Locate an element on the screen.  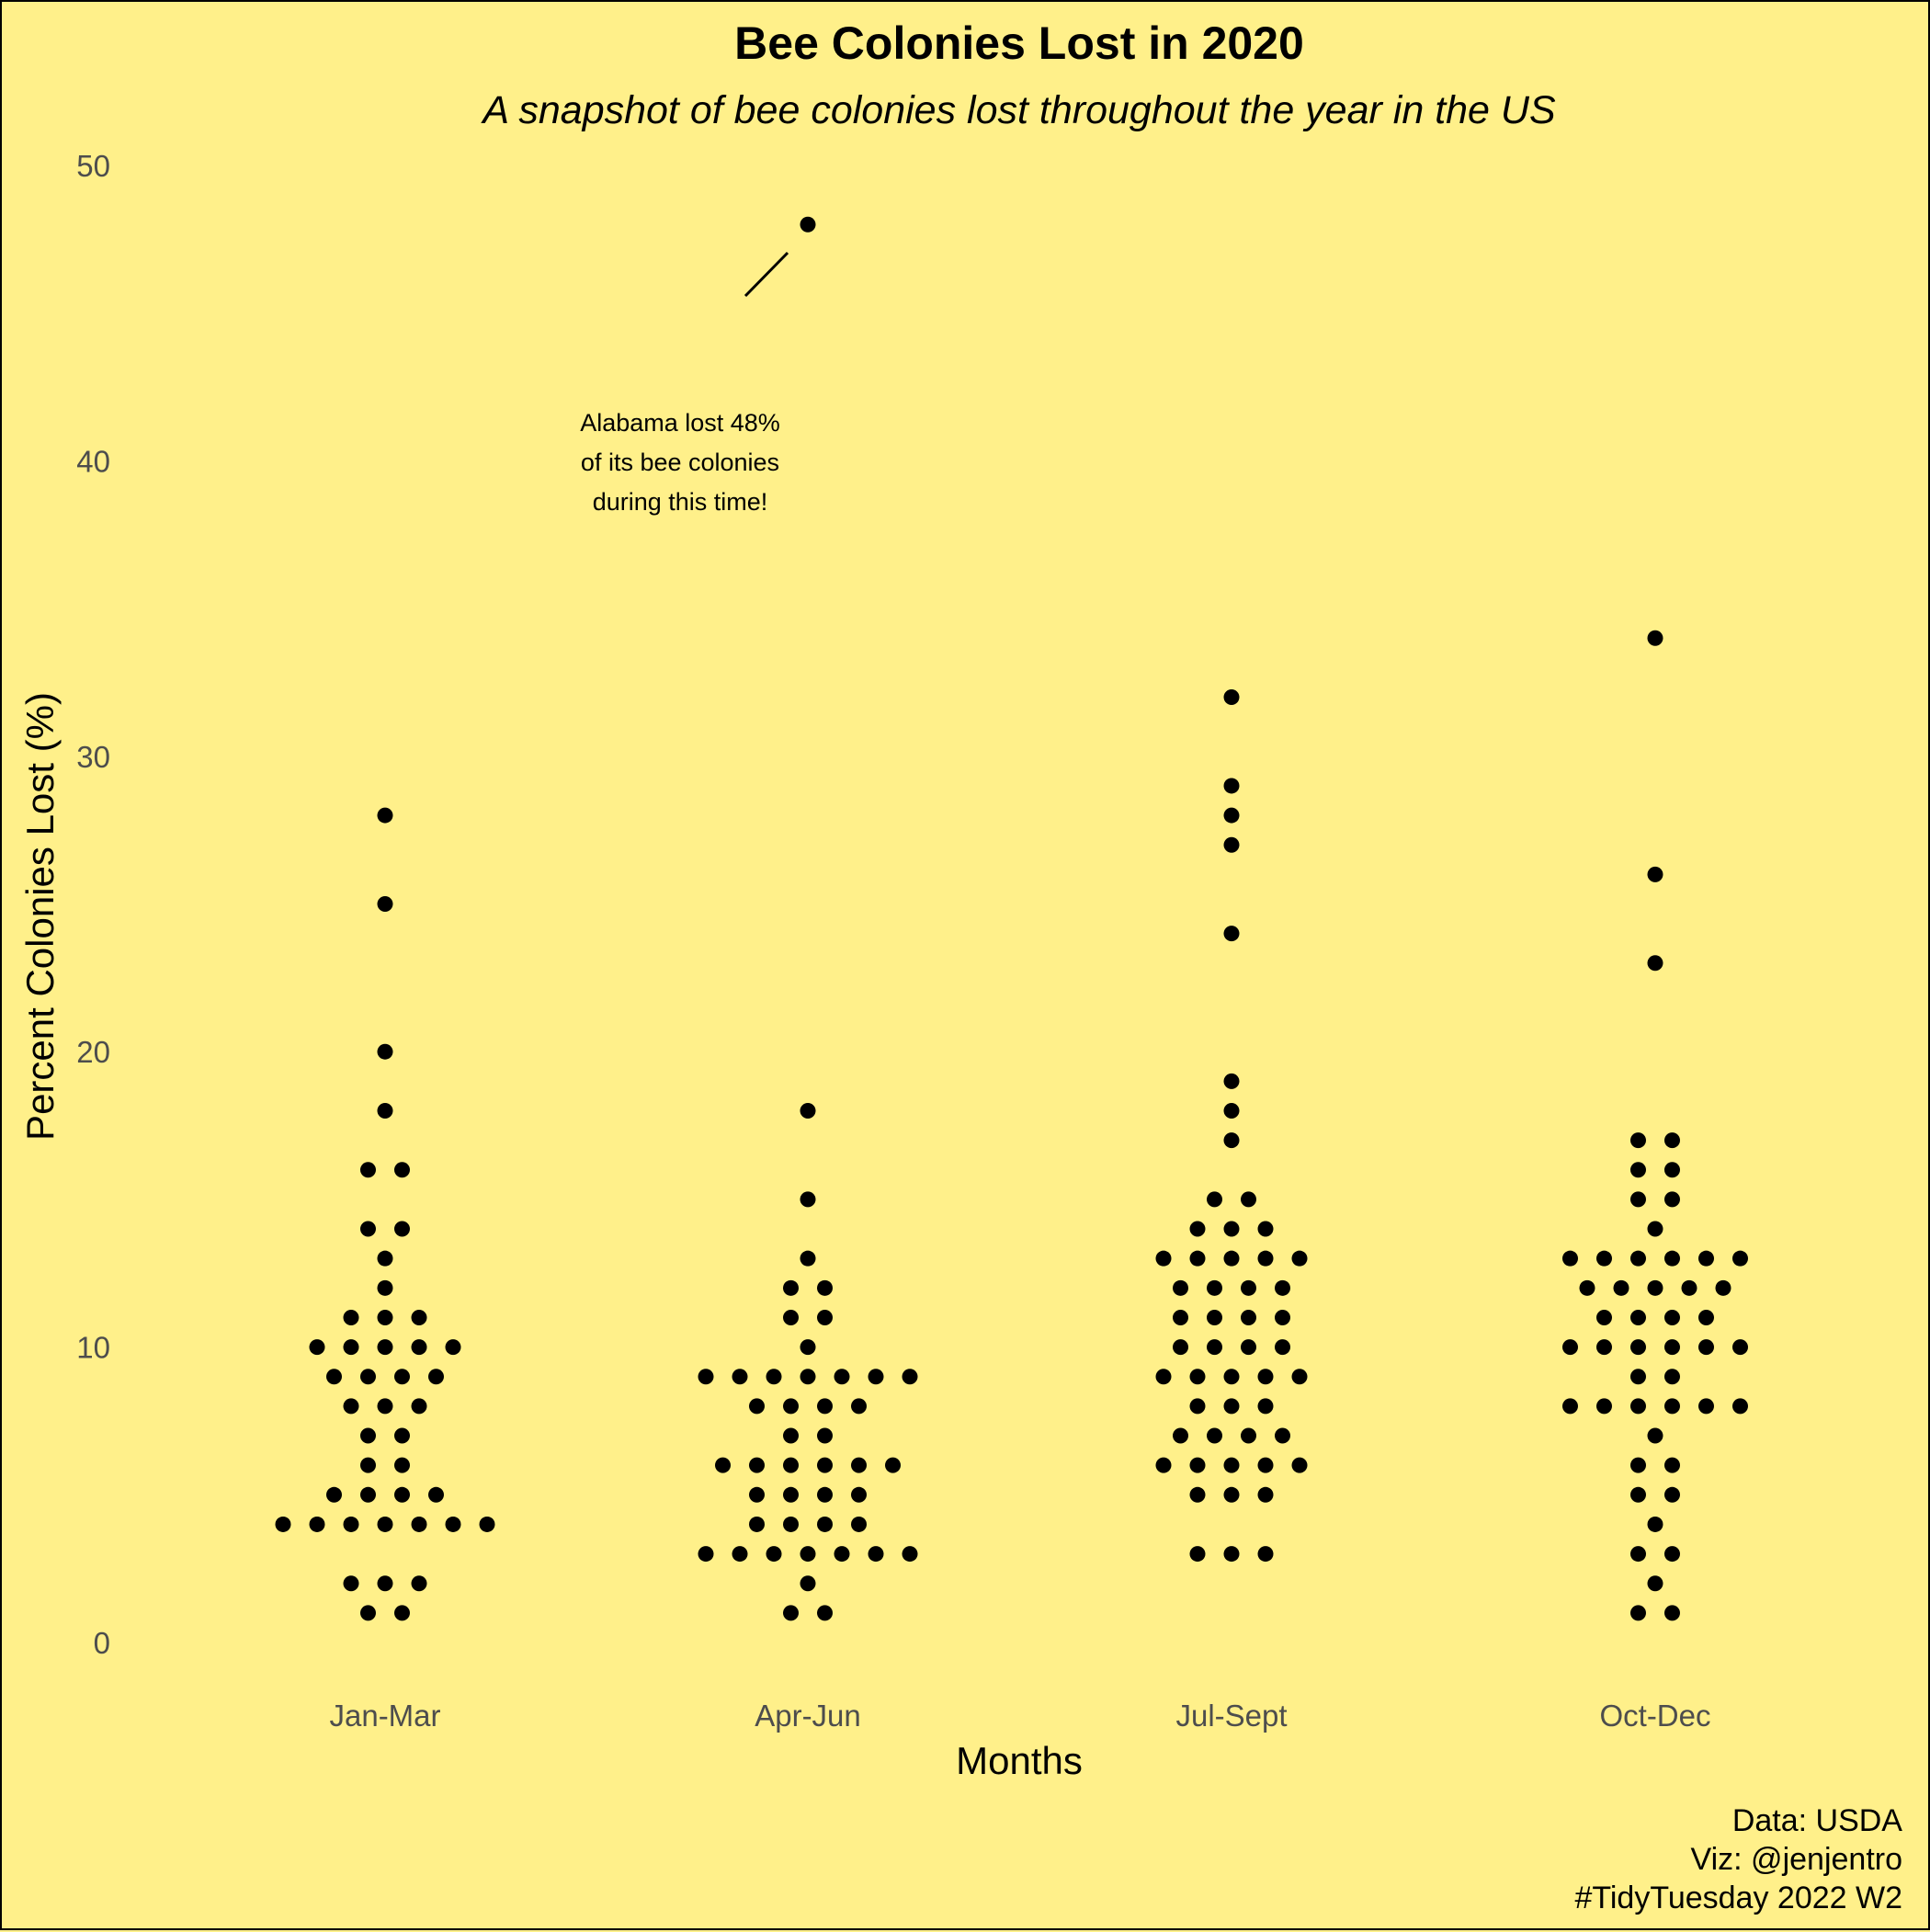
y-tick-label: 40 is located at coordinates (93, 461).